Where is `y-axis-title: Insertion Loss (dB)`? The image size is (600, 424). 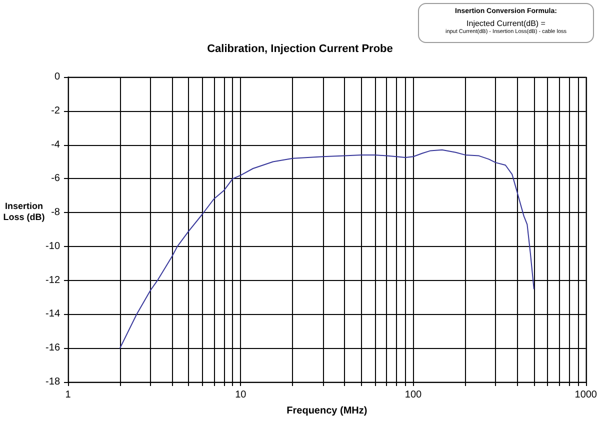 y-axis-title: Insertion Loss (dB) is located at coordinates (24, 212).